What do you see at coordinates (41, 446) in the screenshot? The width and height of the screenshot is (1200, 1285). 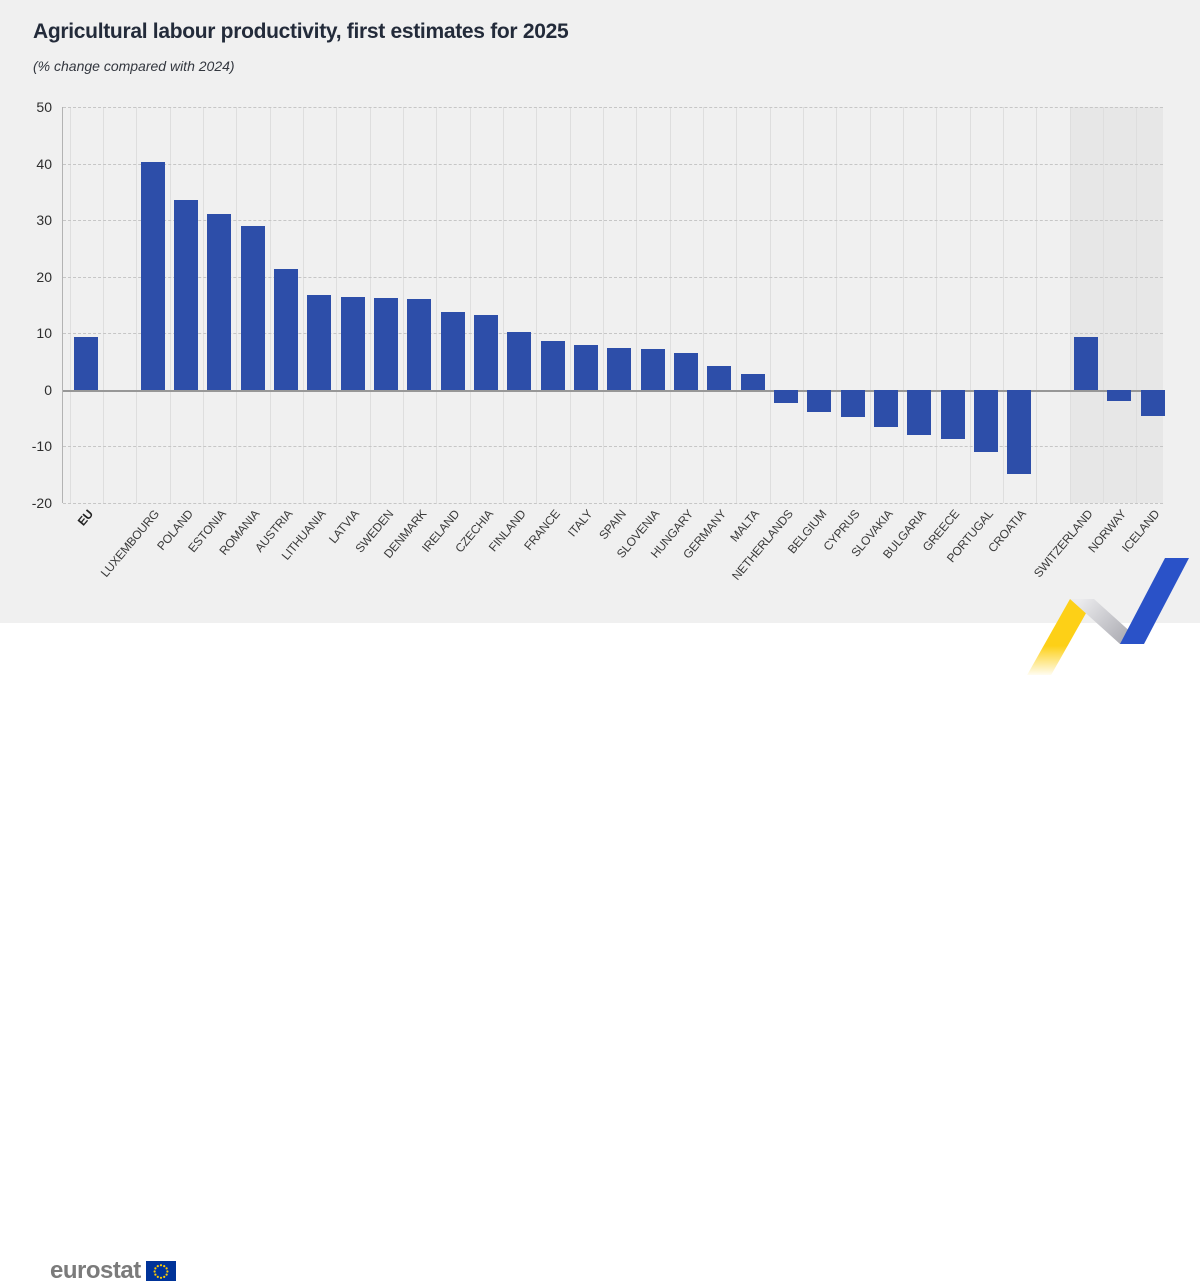 I see `y-tick-label: -10` at bounding box center [41, 446].